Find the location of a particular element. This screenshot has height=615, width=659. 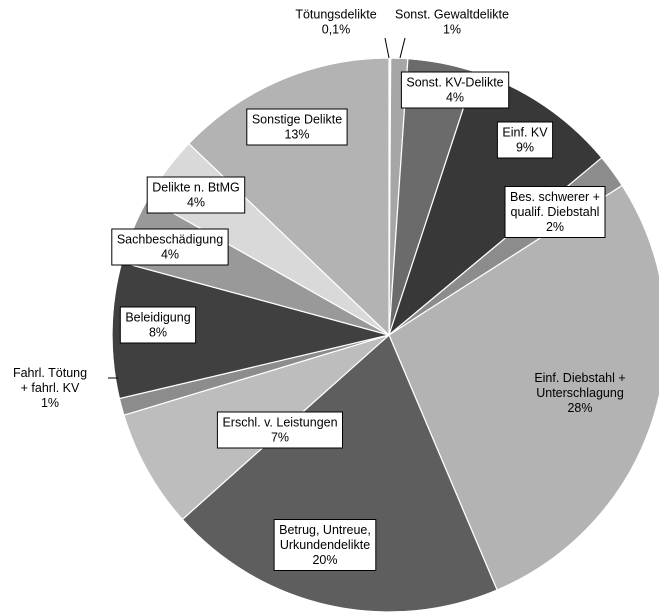

slice-label-text: Bes. schwerer + is located at coordinates (555, 197).